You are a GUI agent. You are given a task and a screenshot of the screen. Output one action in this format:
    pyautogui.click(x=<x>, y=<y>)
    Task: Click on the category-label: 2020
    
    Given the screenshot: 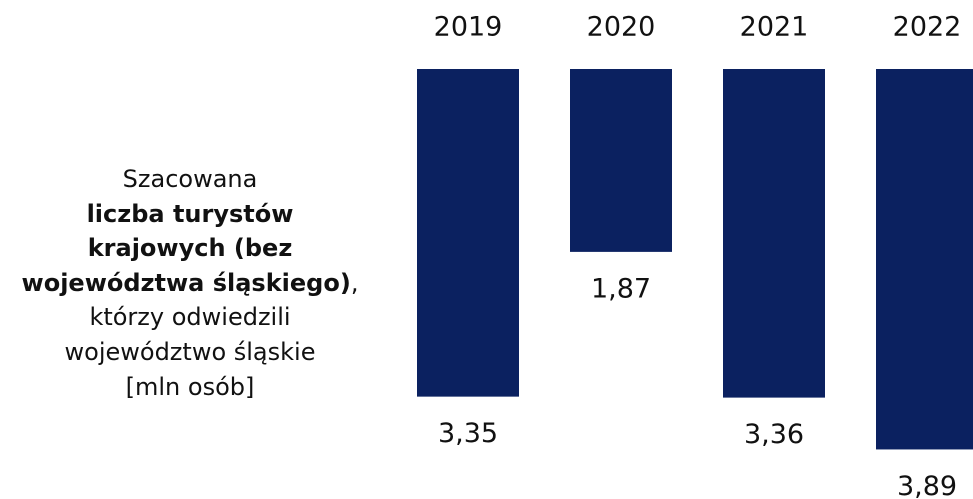 What is the action you would take?
    pyautogui.click(x=621, y=27)
    